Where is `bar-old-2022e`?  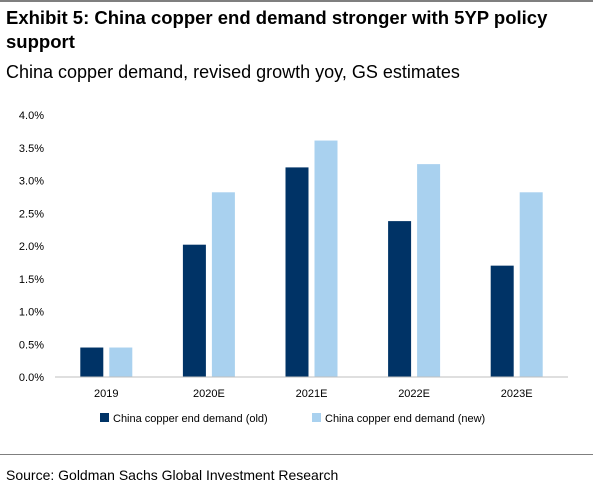 bar-old-2022e is located at coordinates (400, 299).